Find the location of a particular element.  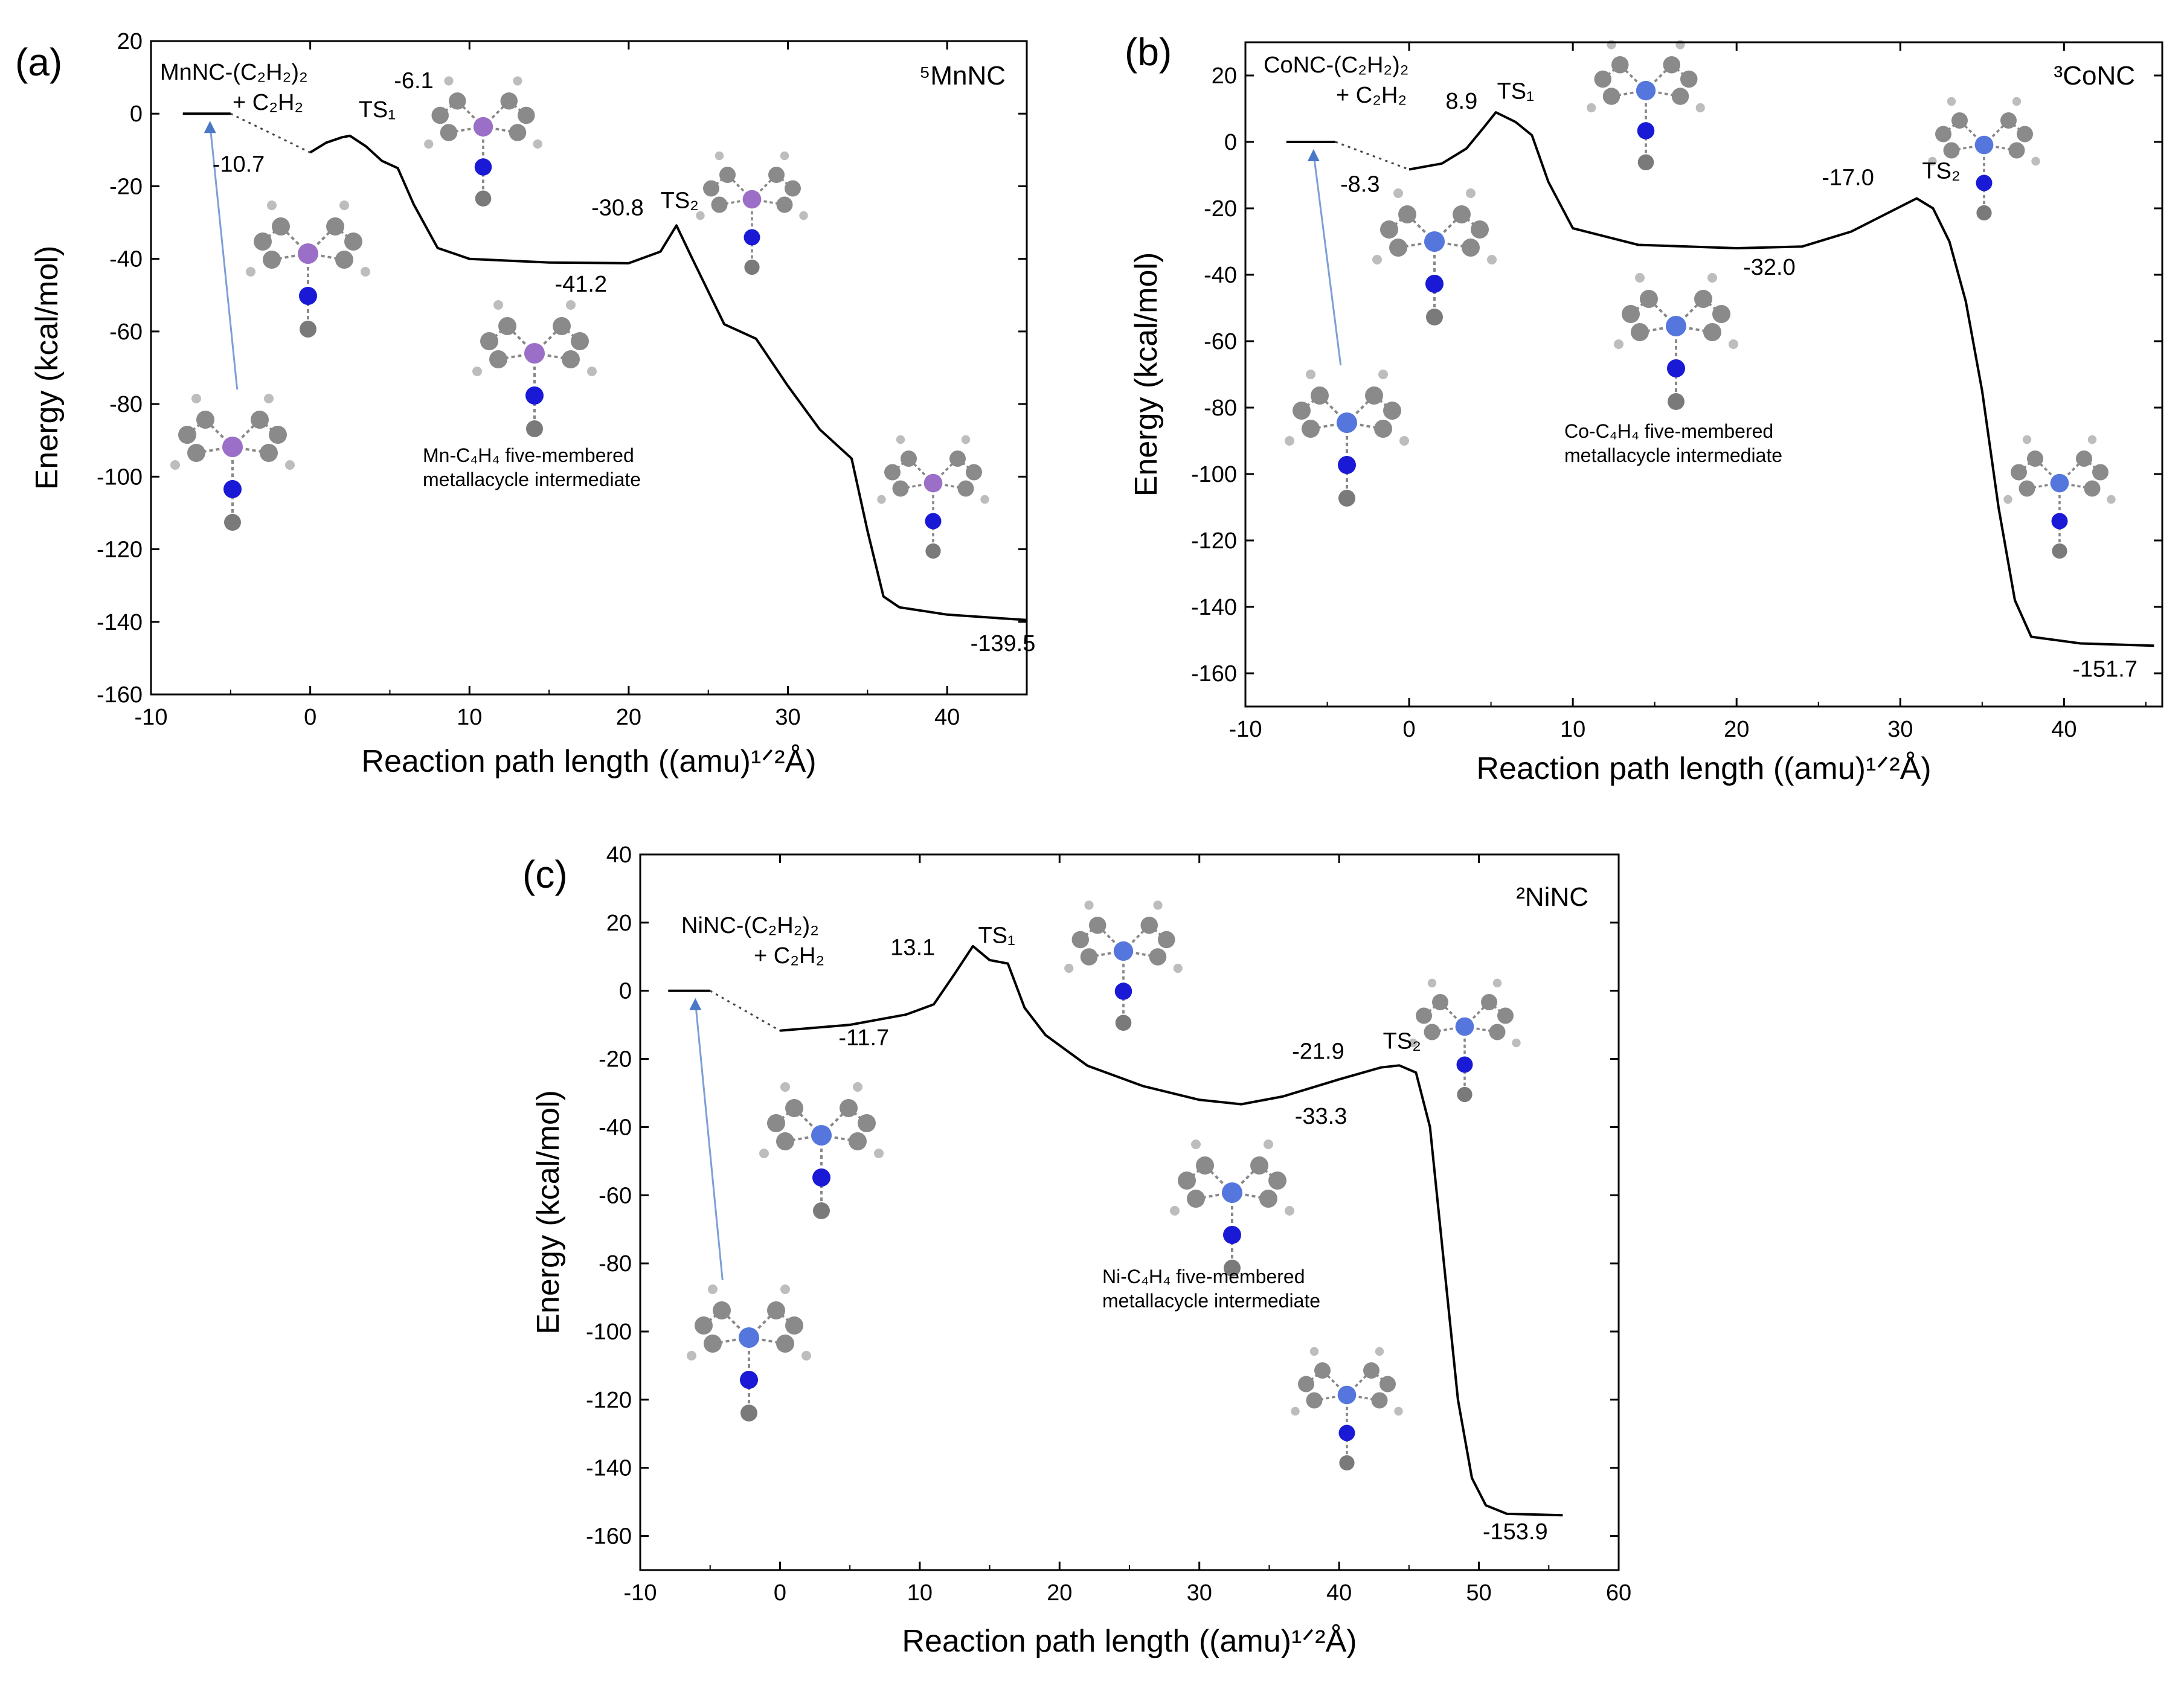

energy-label: -153.9 is located at coordinates (1515, 1532).